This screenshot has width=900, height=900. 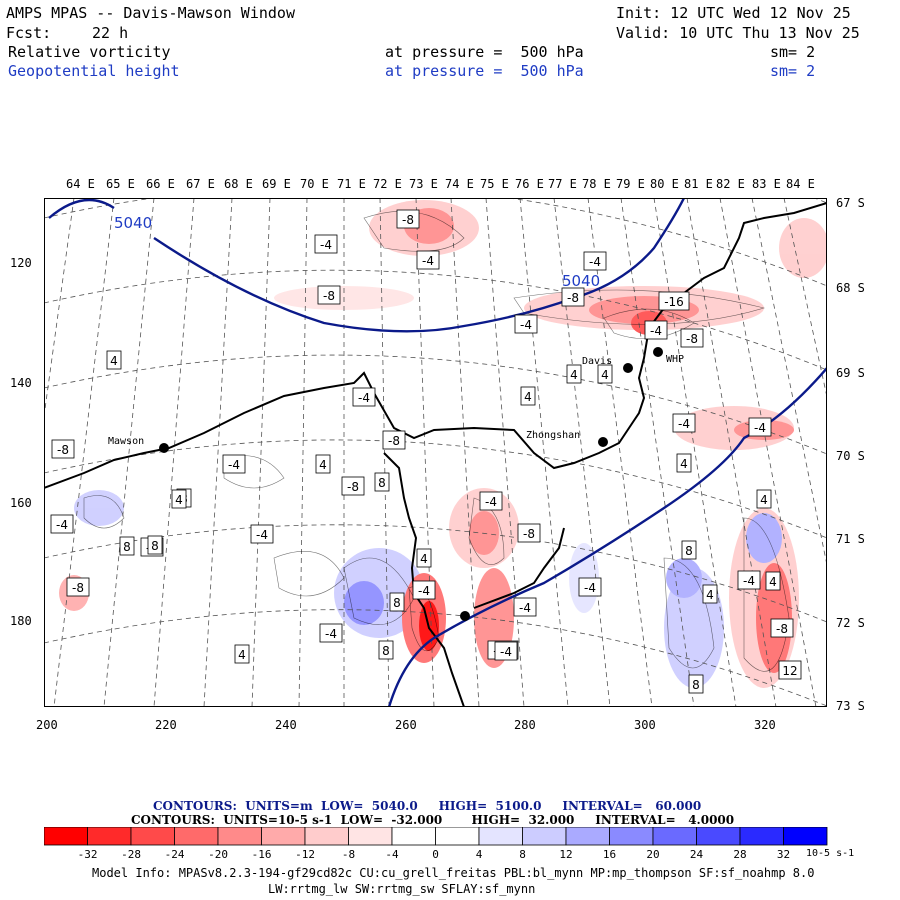 I want to click on lat-label: 67 S, so click(x=850, y=203).